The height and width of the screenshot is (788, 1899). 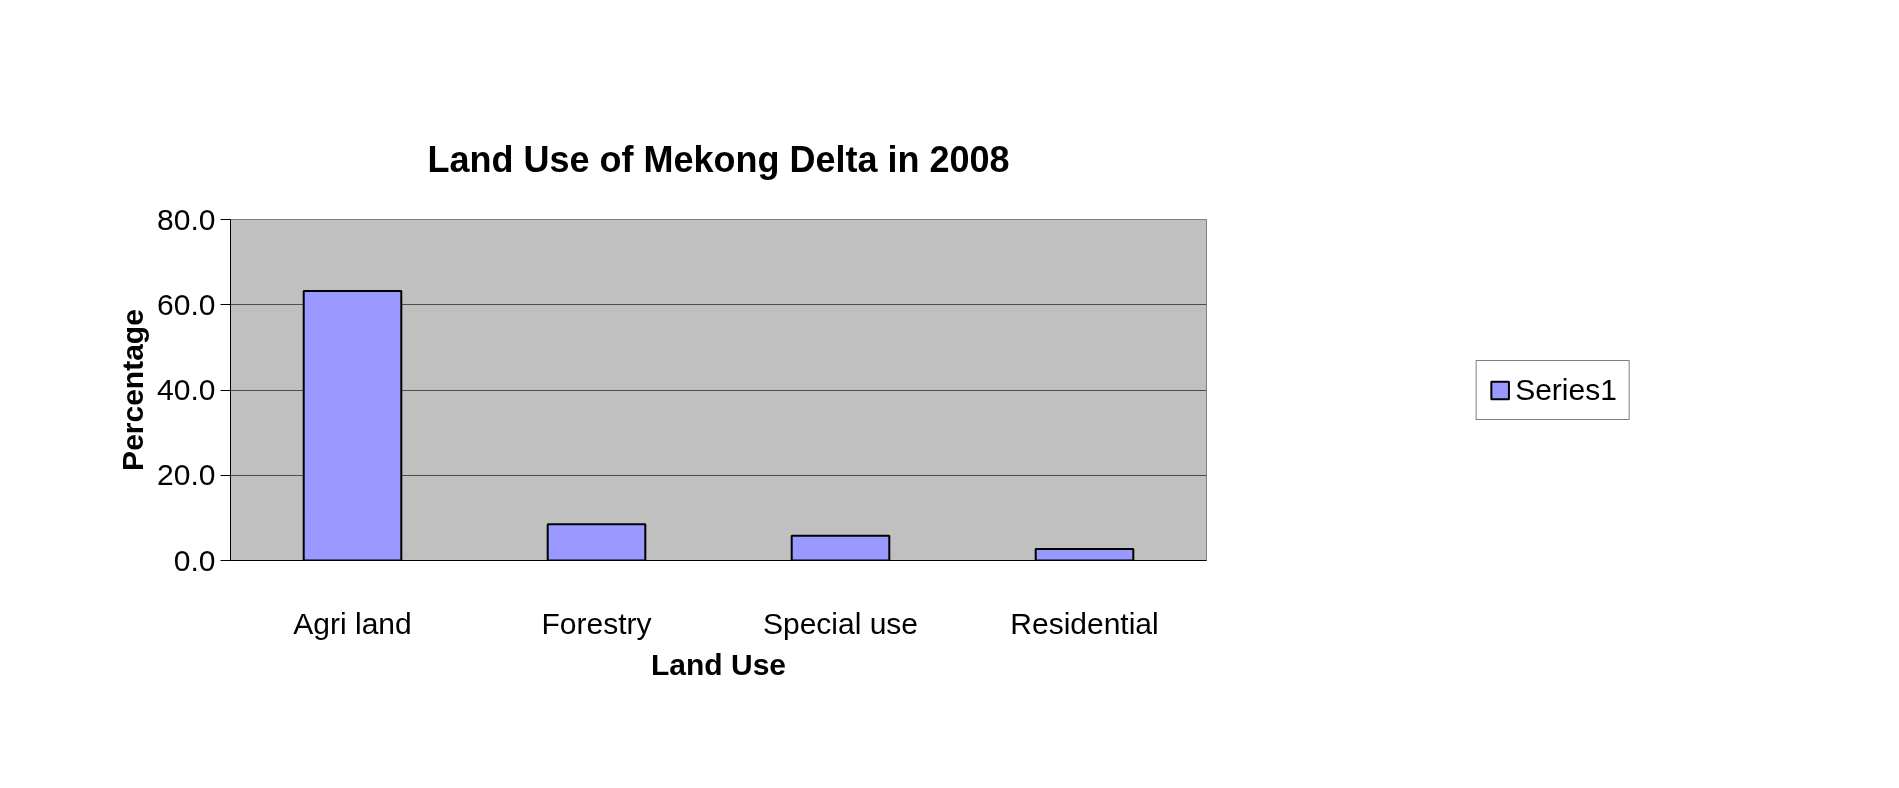 What do you see at coordinates (352, 623) in the screenshot?
I see `x-tick-label: Agri land` at bounding box center [352, 623].